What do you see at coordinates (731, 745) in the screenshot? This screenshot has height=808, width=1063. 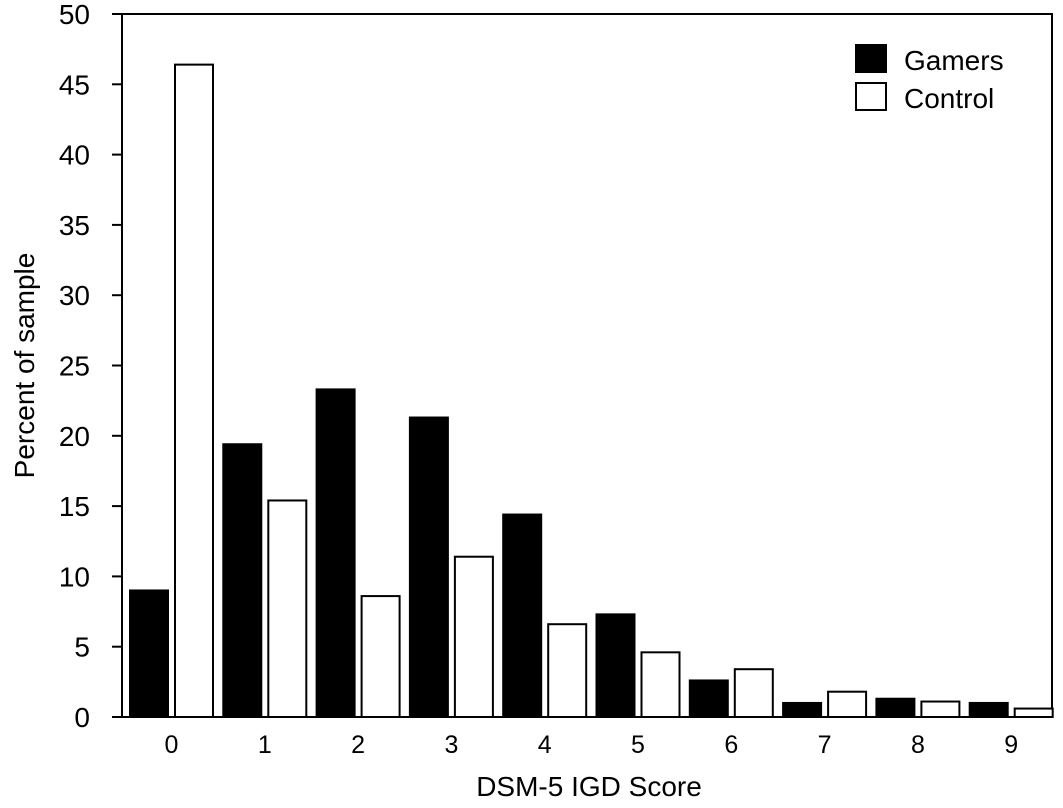 I see `x-tick-label: 6` at bounding box center [731, 745].